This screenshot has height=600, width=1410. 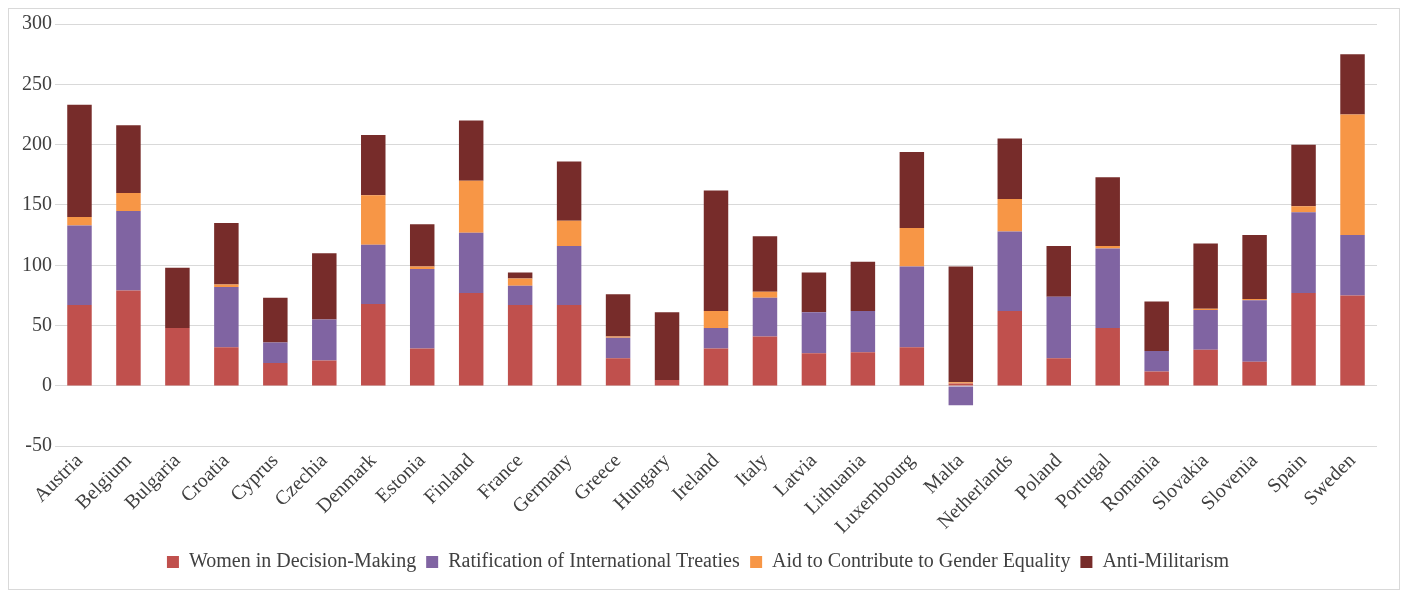 What do you see at coordinates (921, 561) in the screenshot?
I see `legend-label: Aid to Contribute to Gender Equality` at bounding box center [921, 561].